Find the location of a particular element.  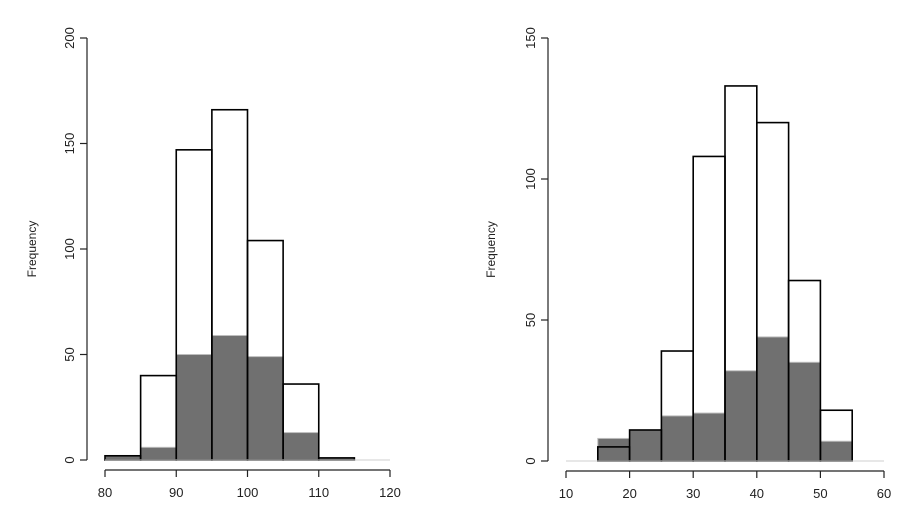

x-tick-label-2: 30 is located at coordinates (693, 493).